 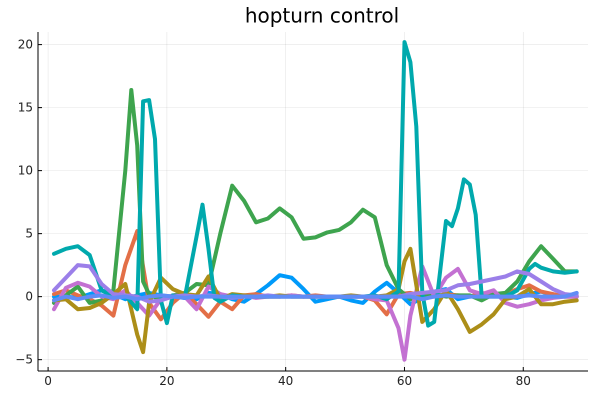 I want to click on y-tick-label: 0, so click(x=29, y=297).